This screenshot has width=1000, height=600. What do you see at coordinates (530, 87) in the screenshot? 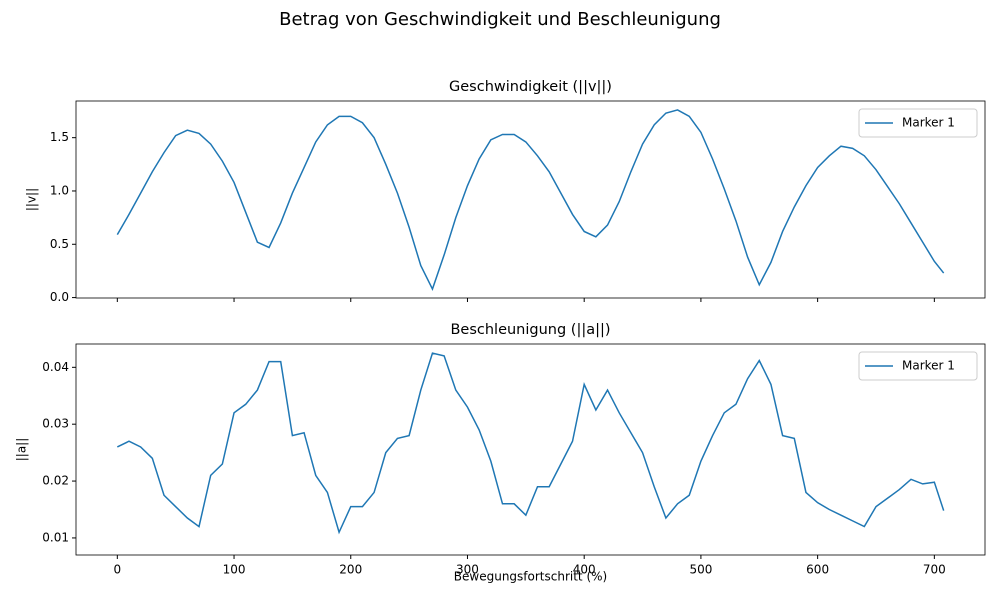
I see `axes-title: Geschwindigkeit (||v||)` at bounding box center [530, 87].